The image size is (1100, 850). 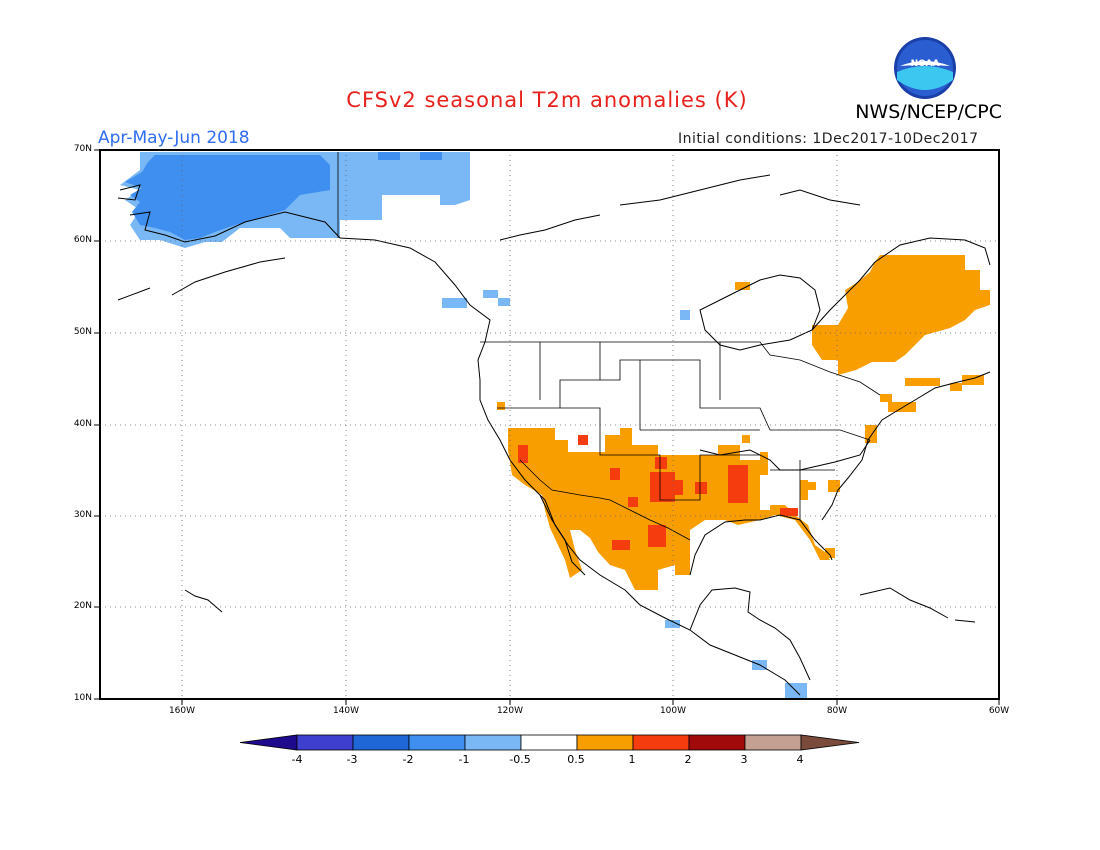 What do you see at coordinates (925, 64) in the screenshot?
I see `svg-text: NOAA` at bounding box center [925, 64].